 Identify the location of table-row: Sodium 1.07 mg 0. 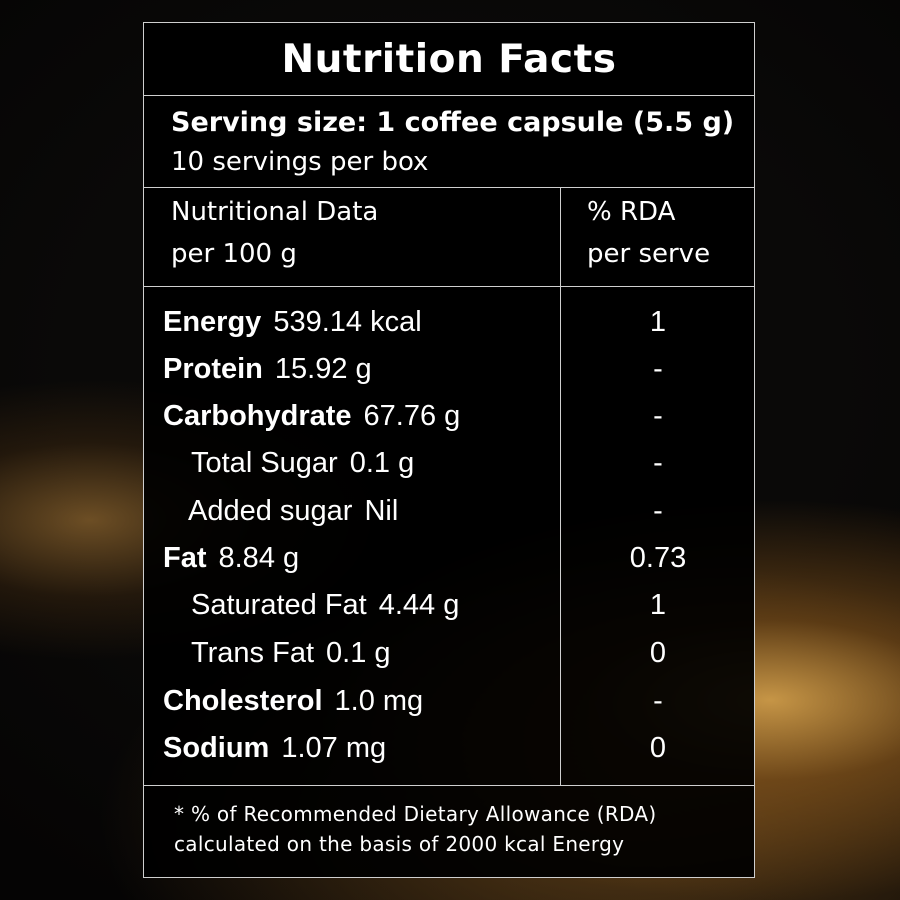
(449, 747).